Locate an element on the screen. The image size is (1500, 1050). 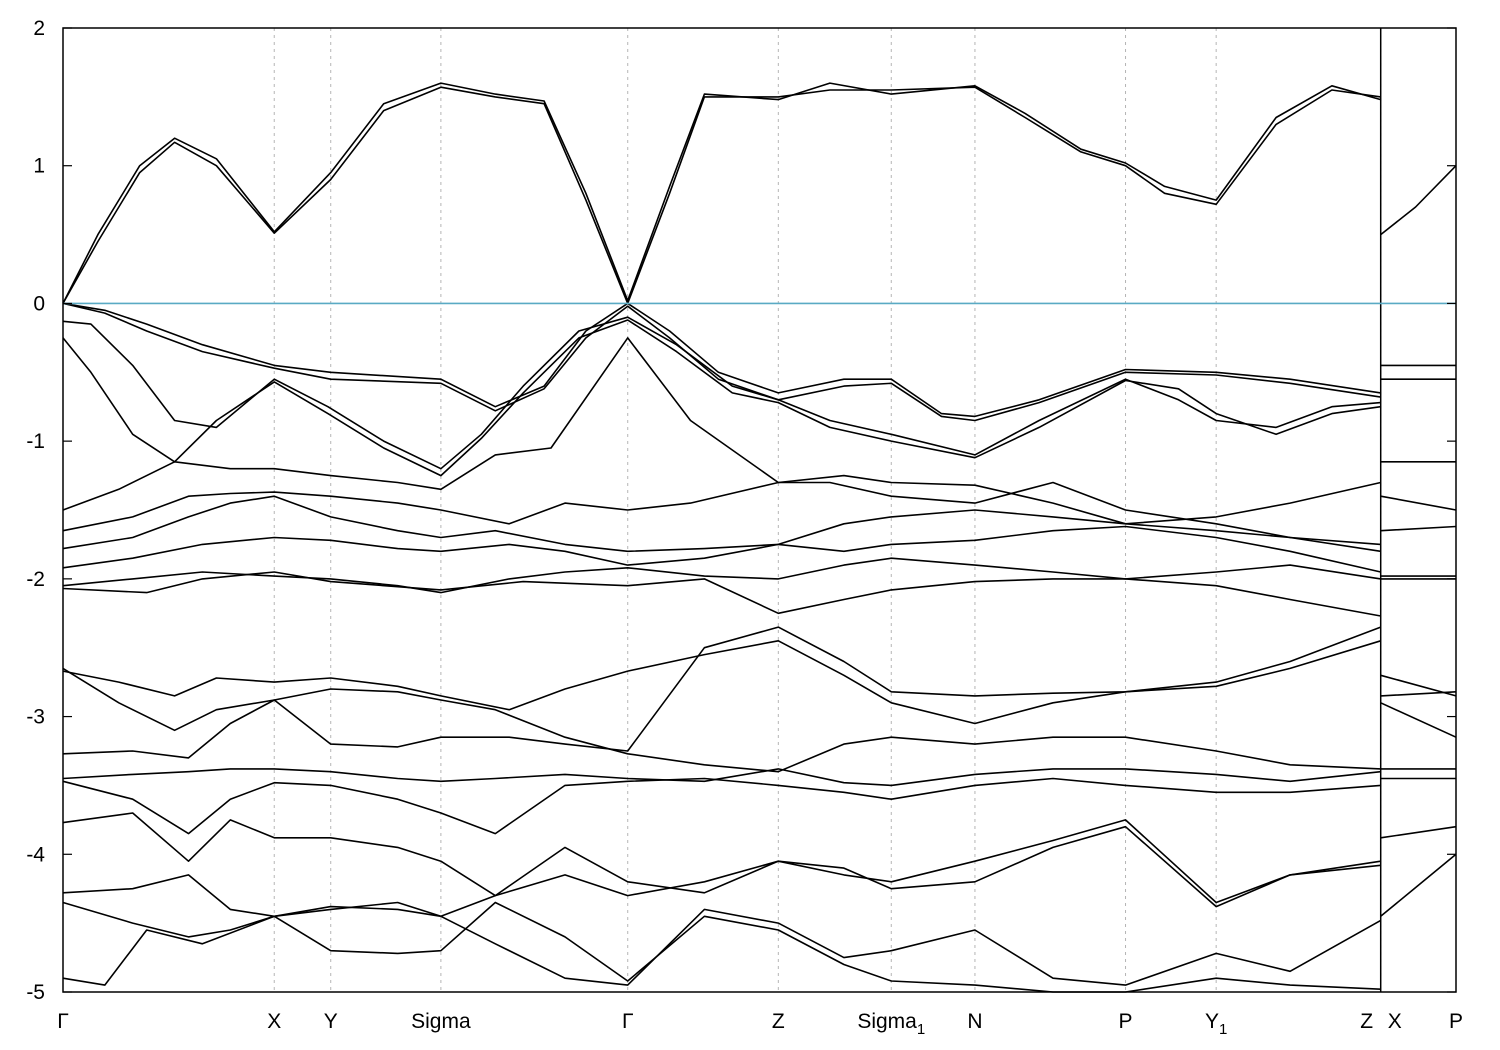
x-tick-label: Y1 is located at coordinates (1216, 1024).